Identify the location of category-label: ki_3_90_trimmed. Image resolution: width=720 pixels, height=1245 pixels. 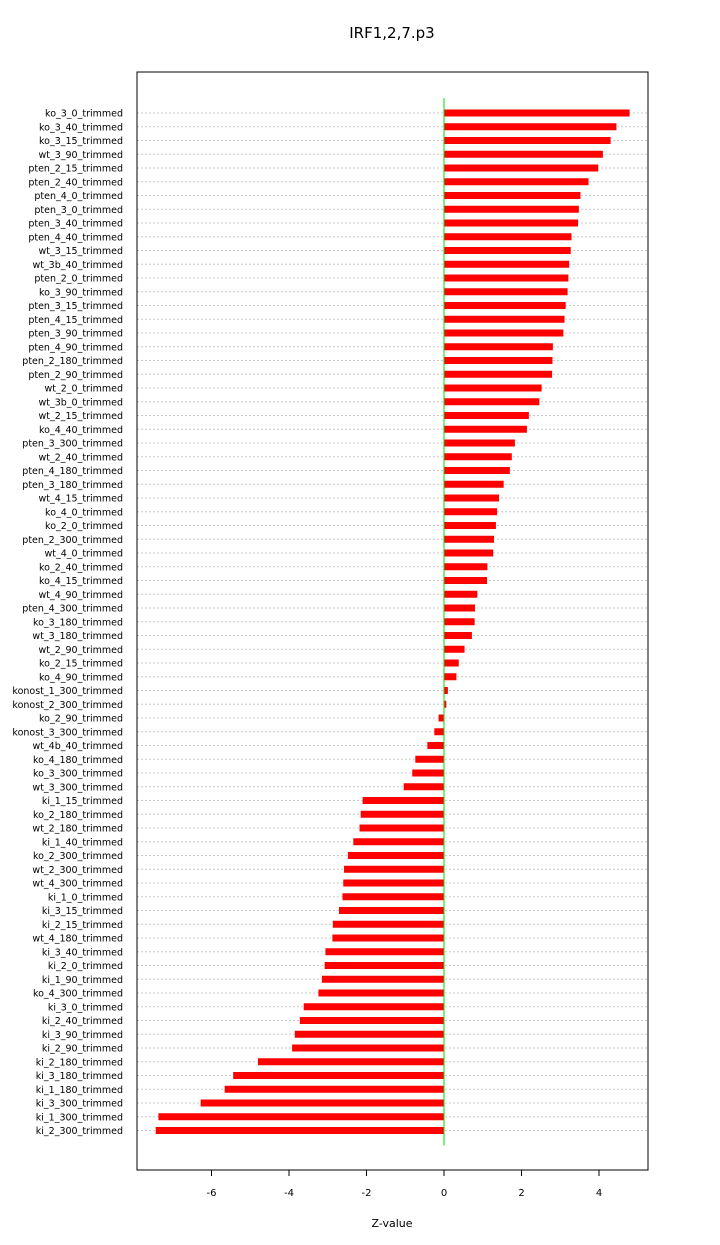
(82, 1035).